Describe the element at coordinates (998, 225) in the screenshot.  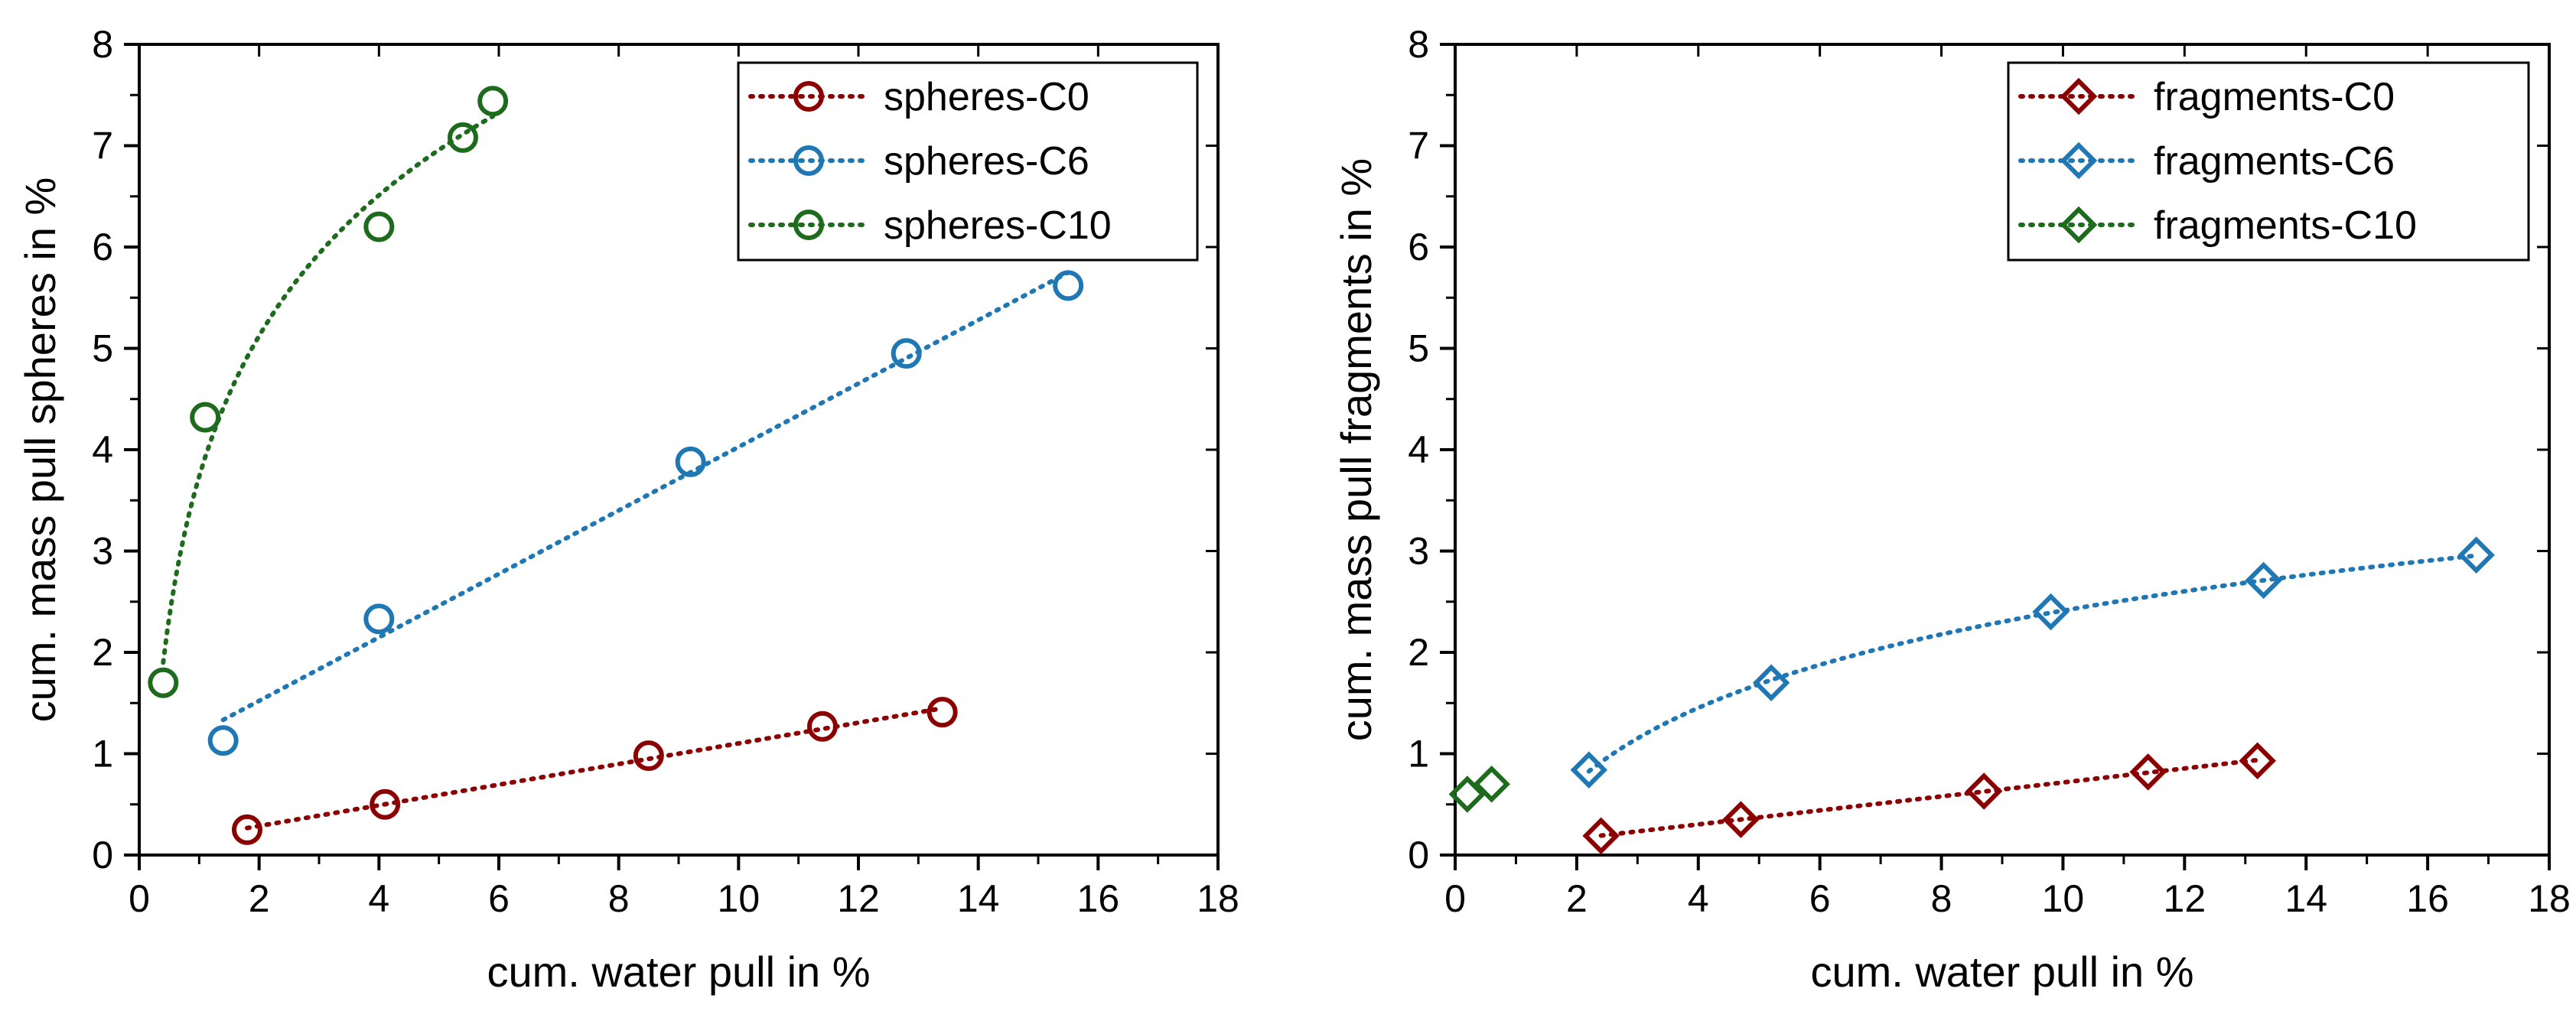
I see `legend-label: spheres-C10` at that location.